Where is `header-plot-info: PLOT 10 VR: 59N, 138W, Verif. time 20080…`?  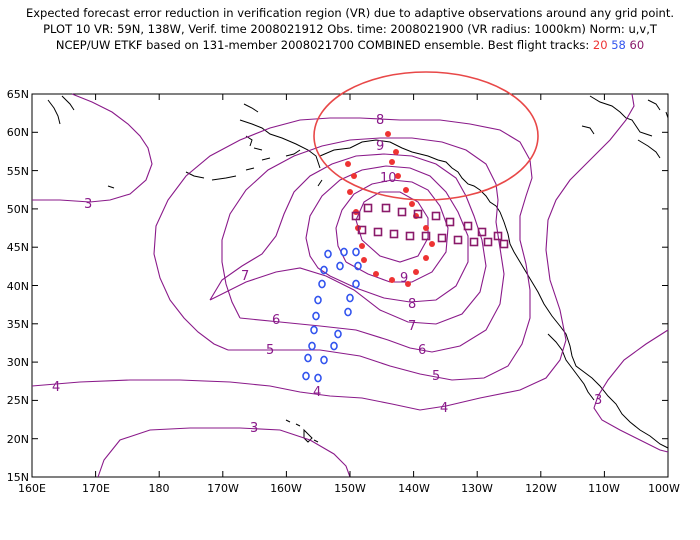 header-plot-info: PLOT 10 VR: 59N, 138W, Verif. time 20080… is located at coordinates (350, 29).